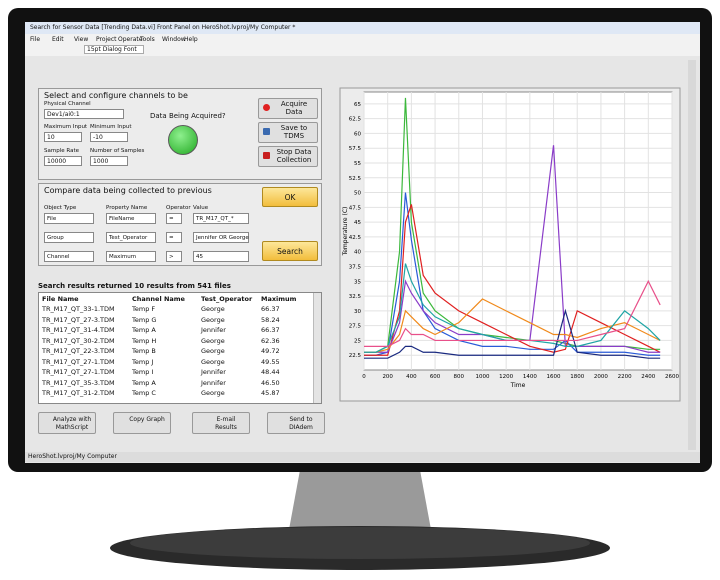  What do you see at coordinates (114, 49) in the screenshot?
I see `font-selector: 15pt Dialog Font` at bounding box center [114, 49].